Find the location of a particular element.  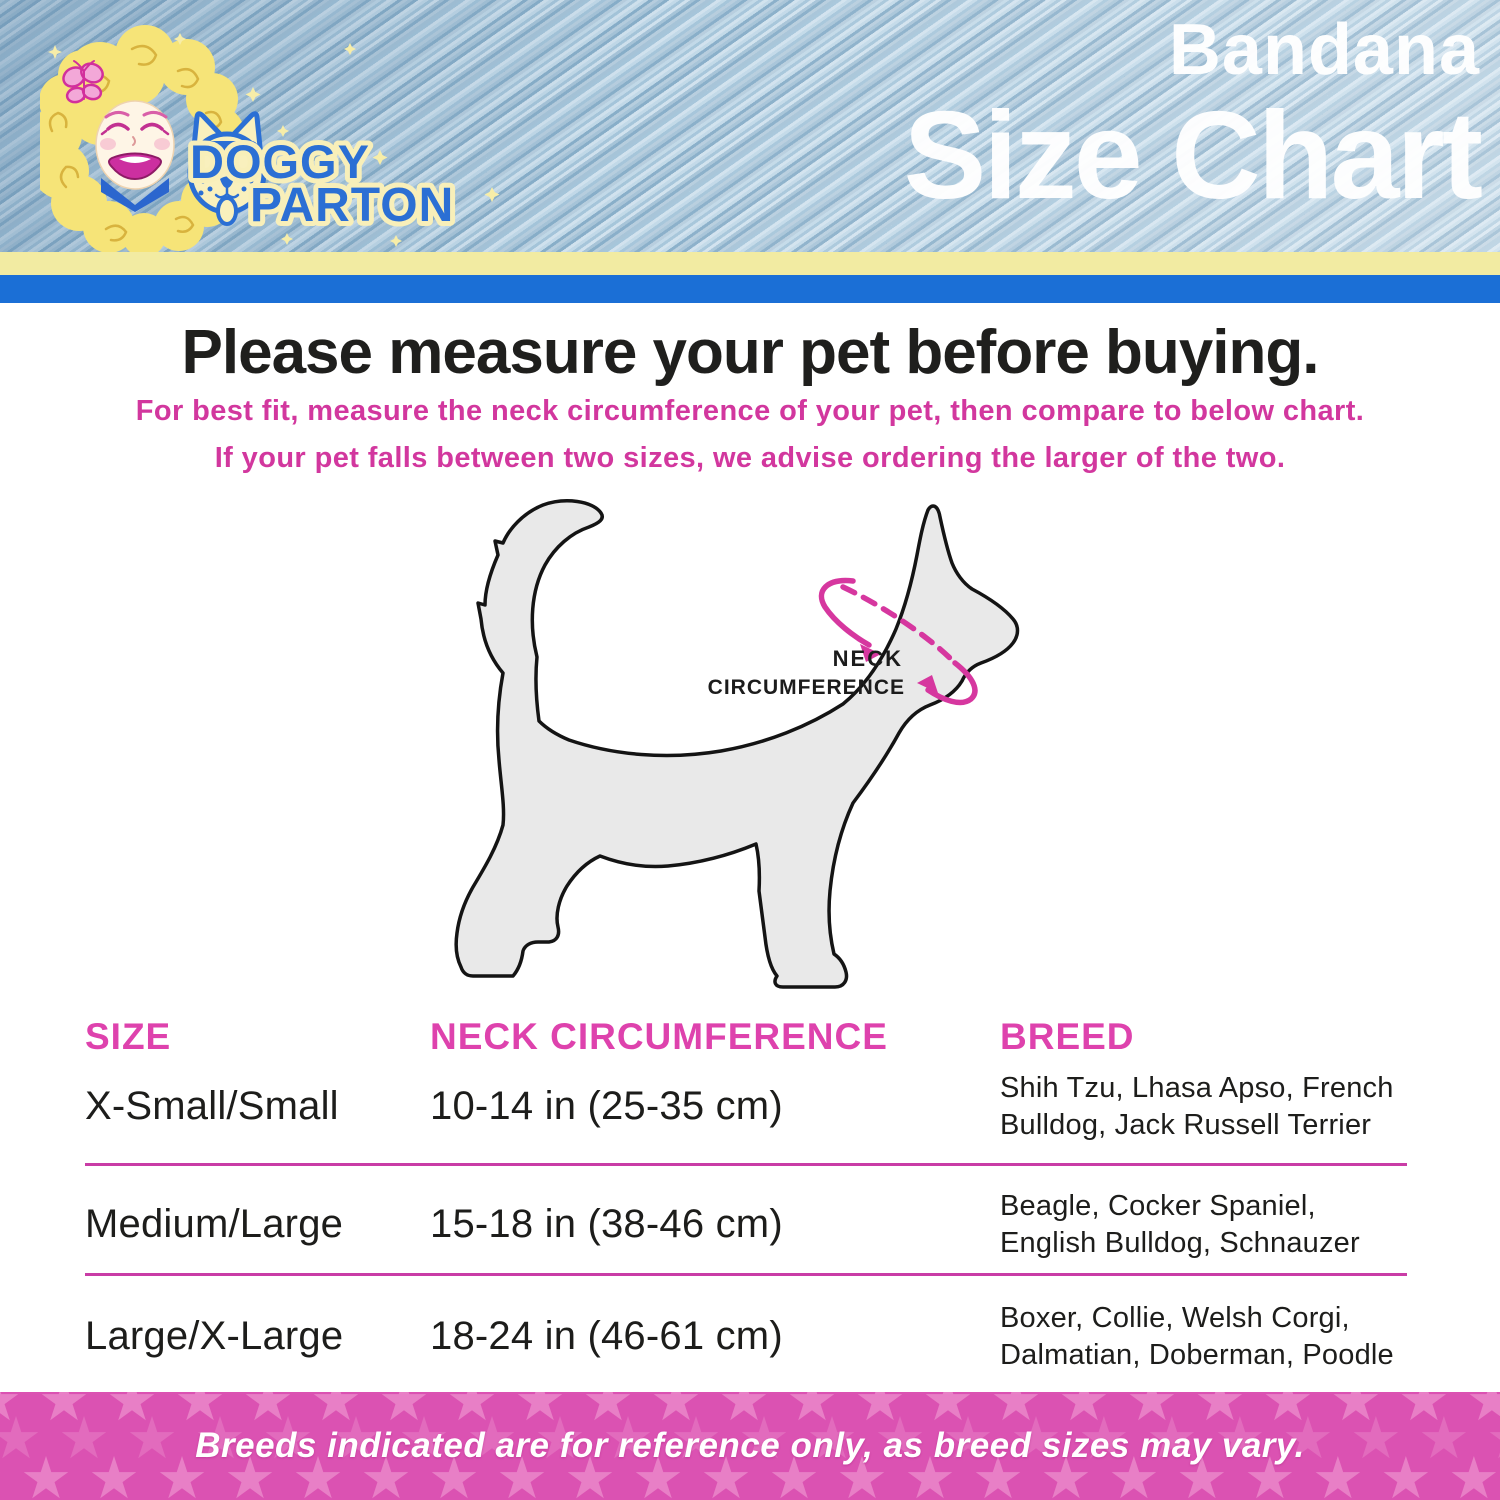

product-name-label: Bandana is located at coordinates (1324, 50).